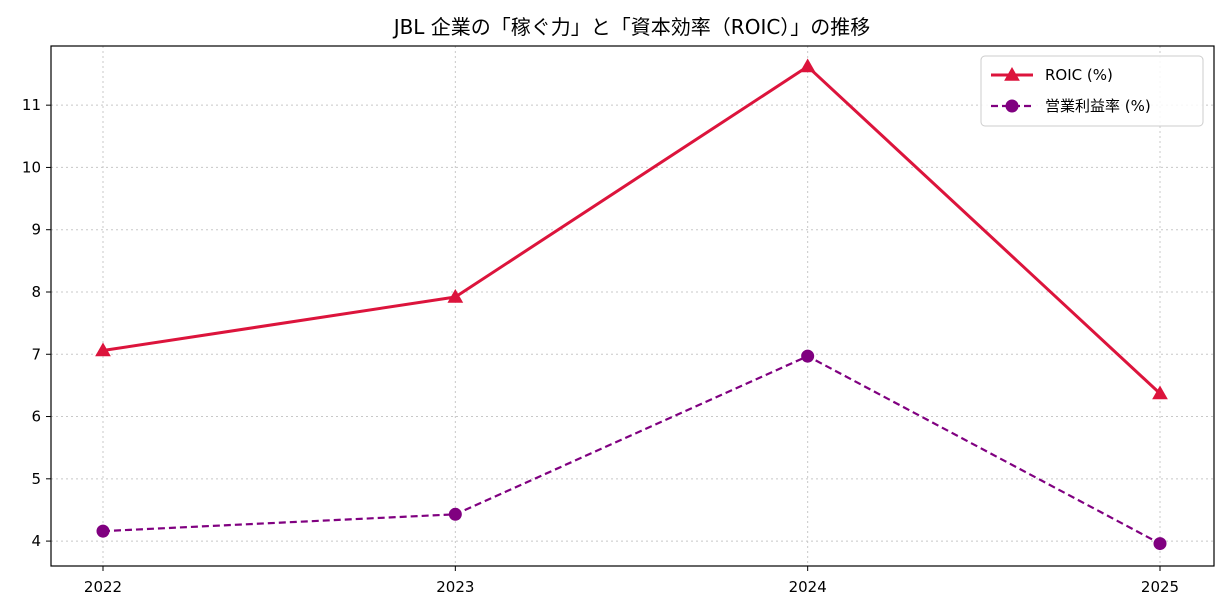  Describe the element at coordinates (36, 292) in the screenshot. I see `y-tick-label: 8` at that location.